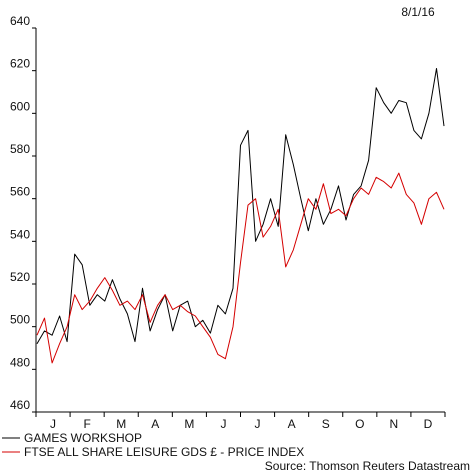 Image resolution: width=475 pixels, height=476 pixels. I want to click on y-tick-label: 460, so click(20, 405).